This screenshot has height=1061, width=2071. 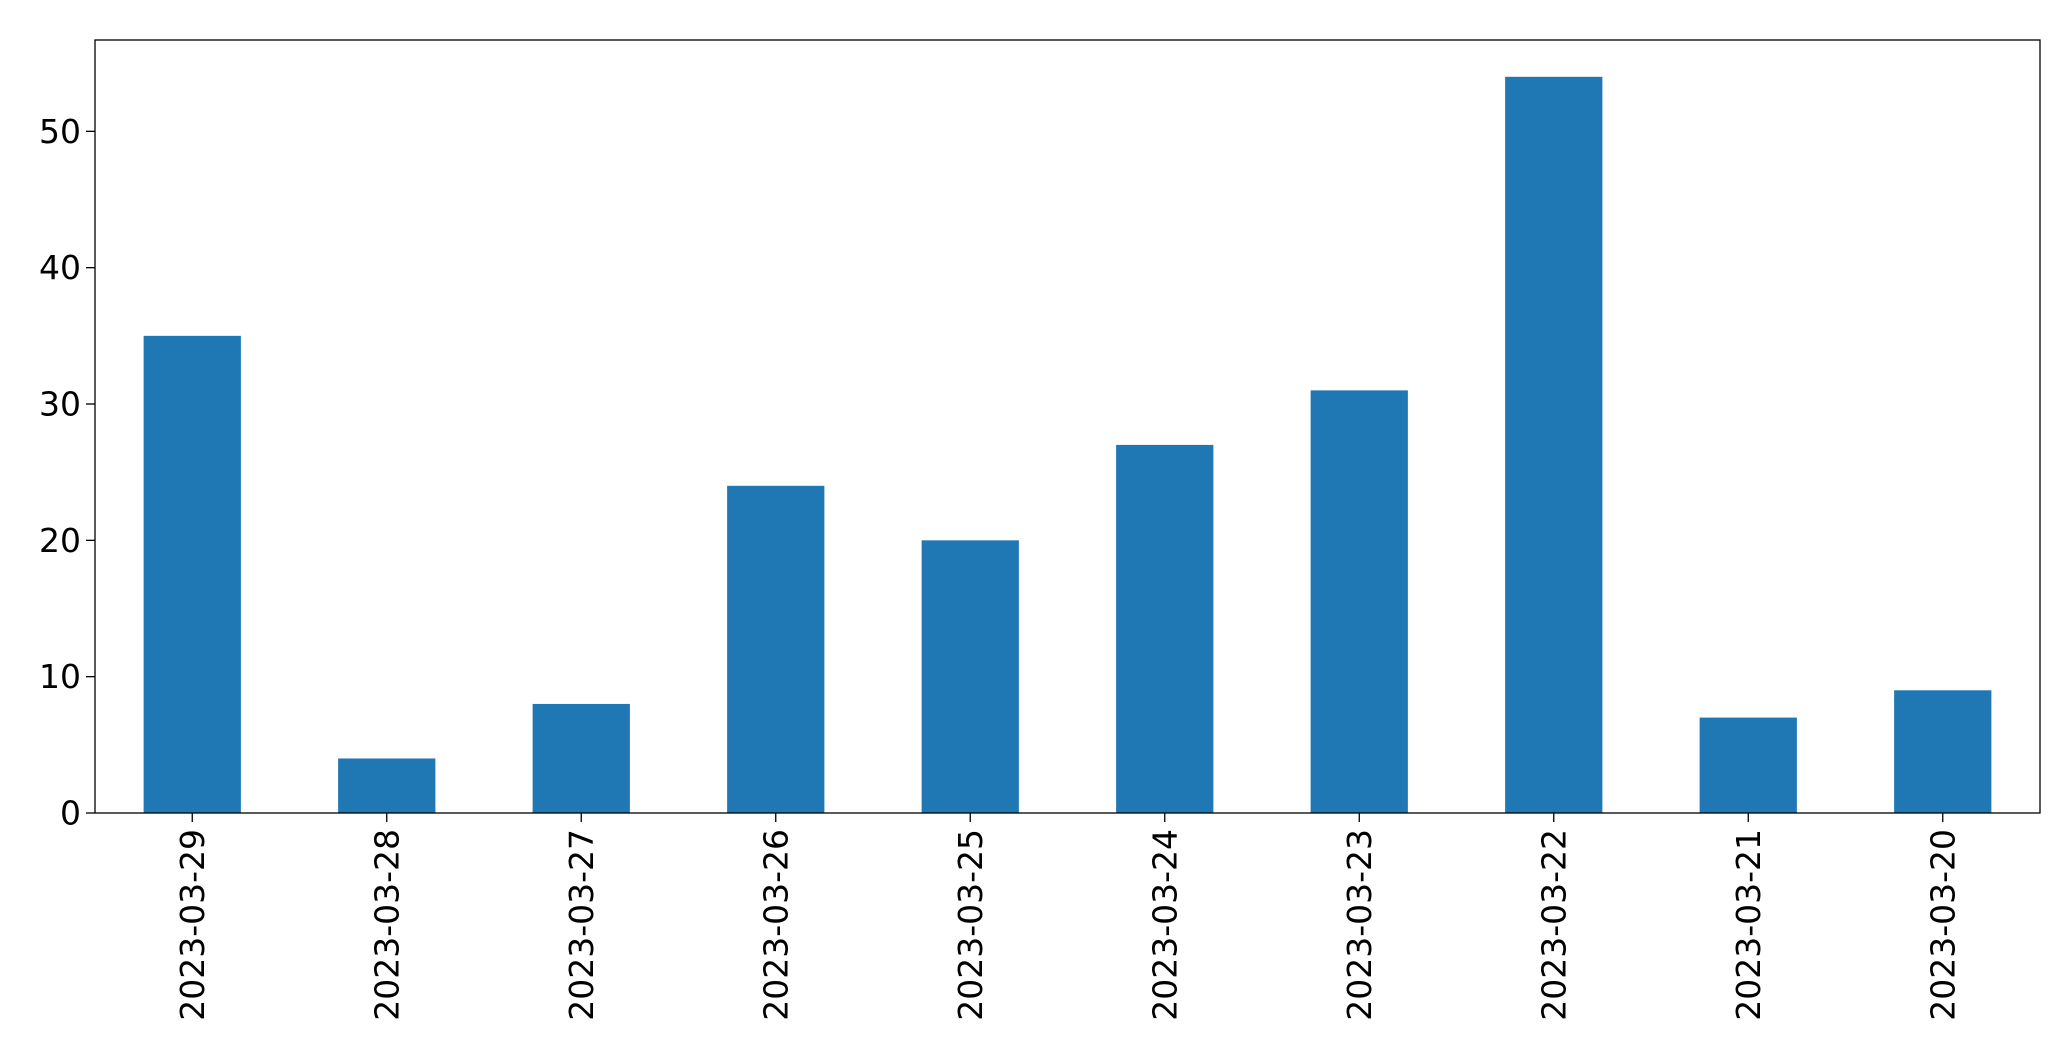 I want to click on y-tick-label: 20, so click(x=60, y=540).